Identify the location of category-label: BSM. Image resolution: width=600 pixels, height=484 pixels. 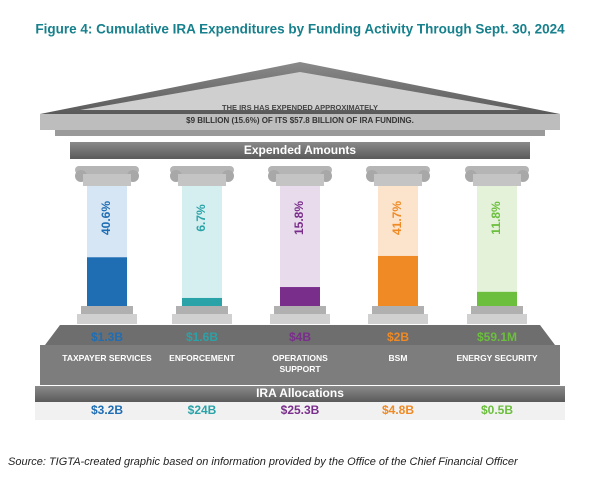
(398, 358).